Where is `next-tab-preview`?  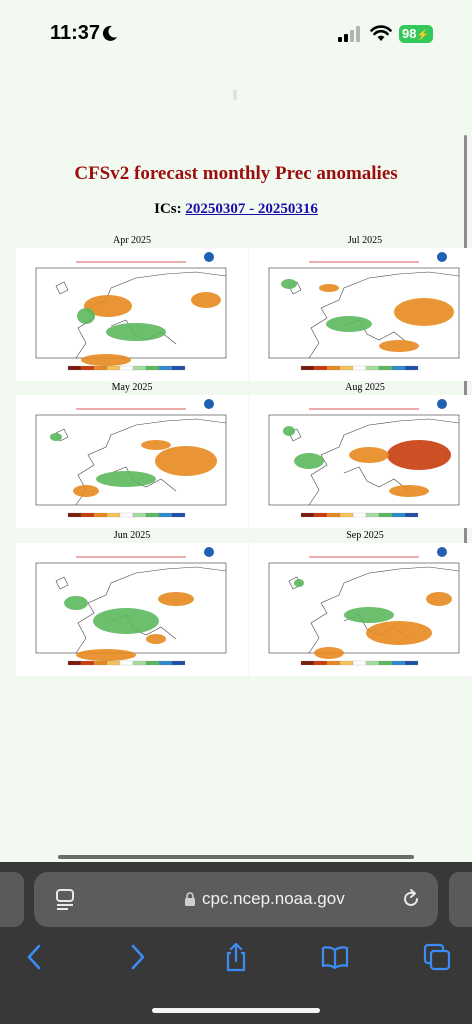 next-tab-preview is located at coordinates (460, 899).